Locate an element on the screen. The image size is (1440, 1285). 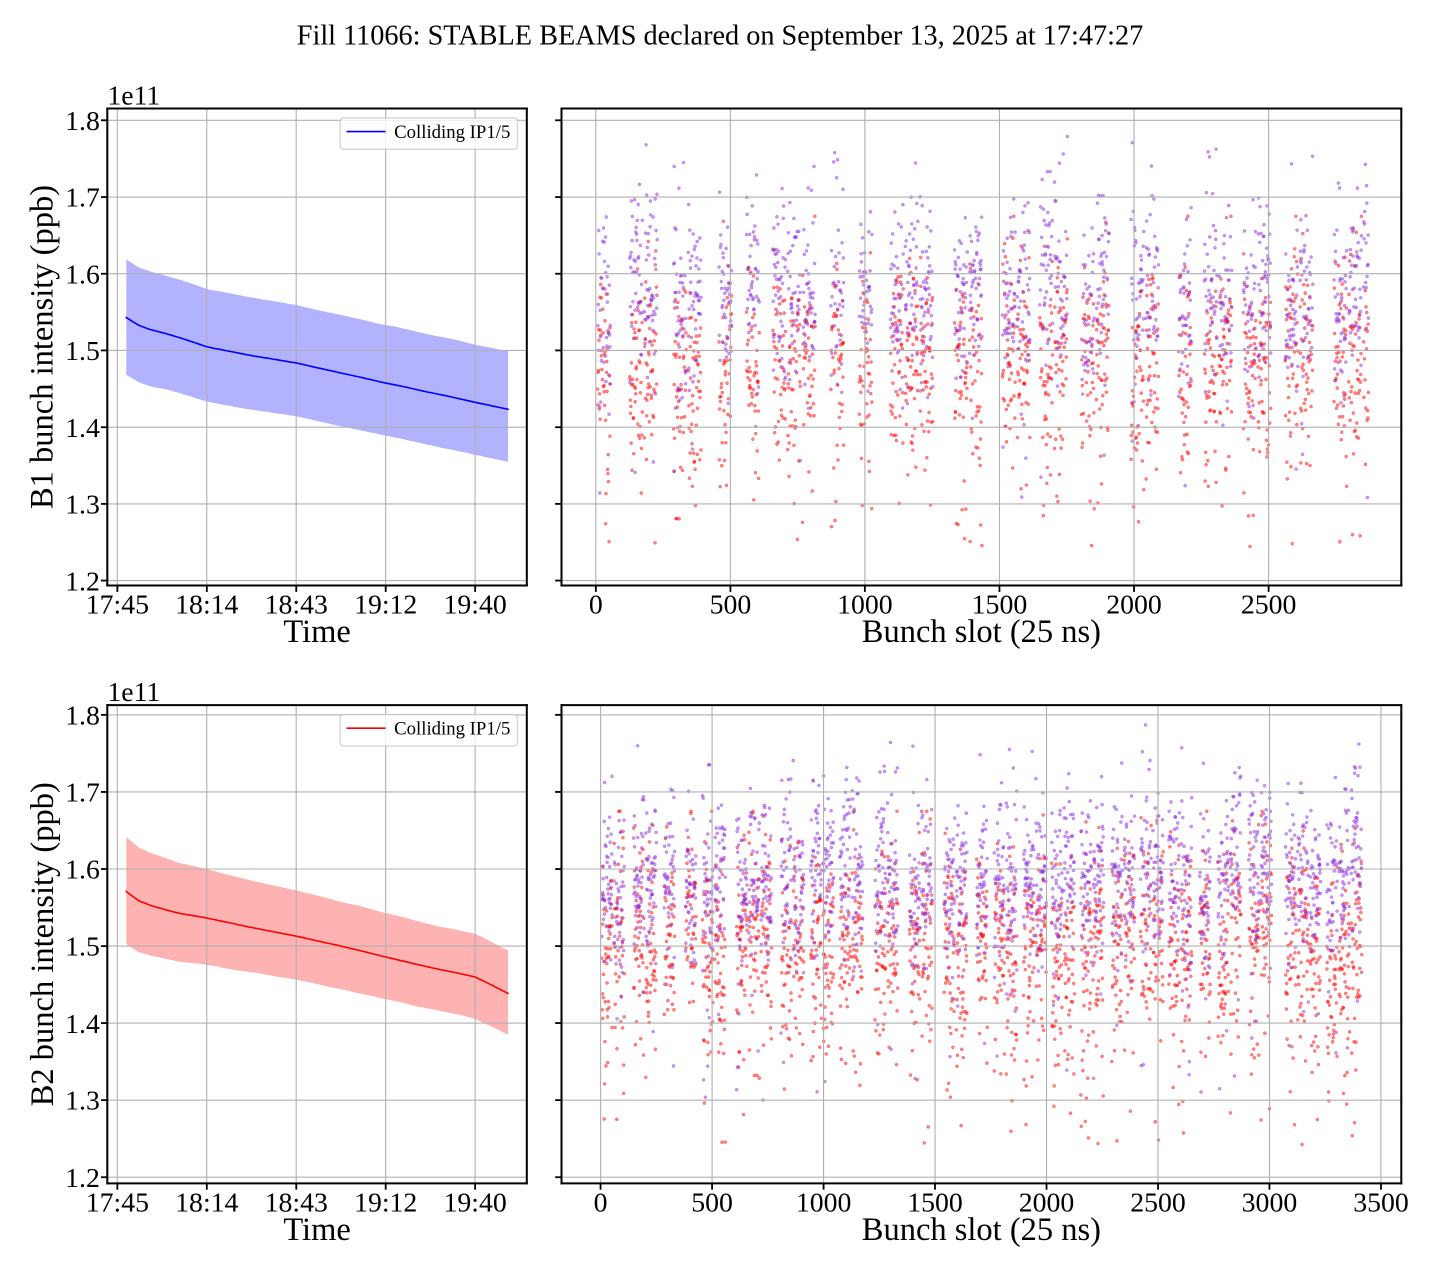
svg-text: B1 bunch intensity (ppb) is located at coordinates (43, 347).